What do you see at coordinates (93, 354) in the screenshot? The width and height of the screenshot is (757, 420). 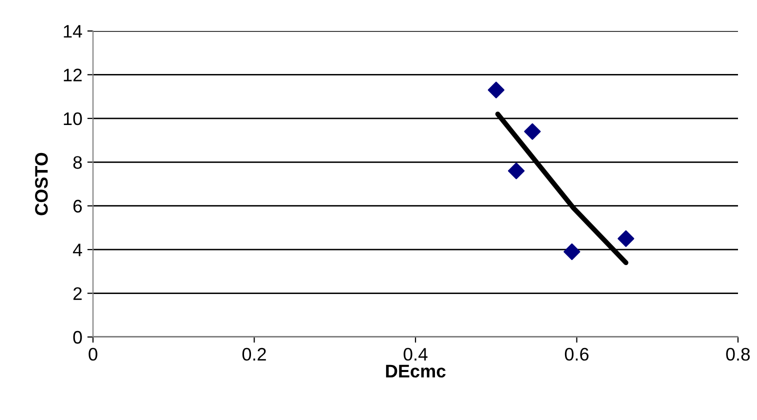 I see `x-tick-label: 0` at bounding box center [93, 354].